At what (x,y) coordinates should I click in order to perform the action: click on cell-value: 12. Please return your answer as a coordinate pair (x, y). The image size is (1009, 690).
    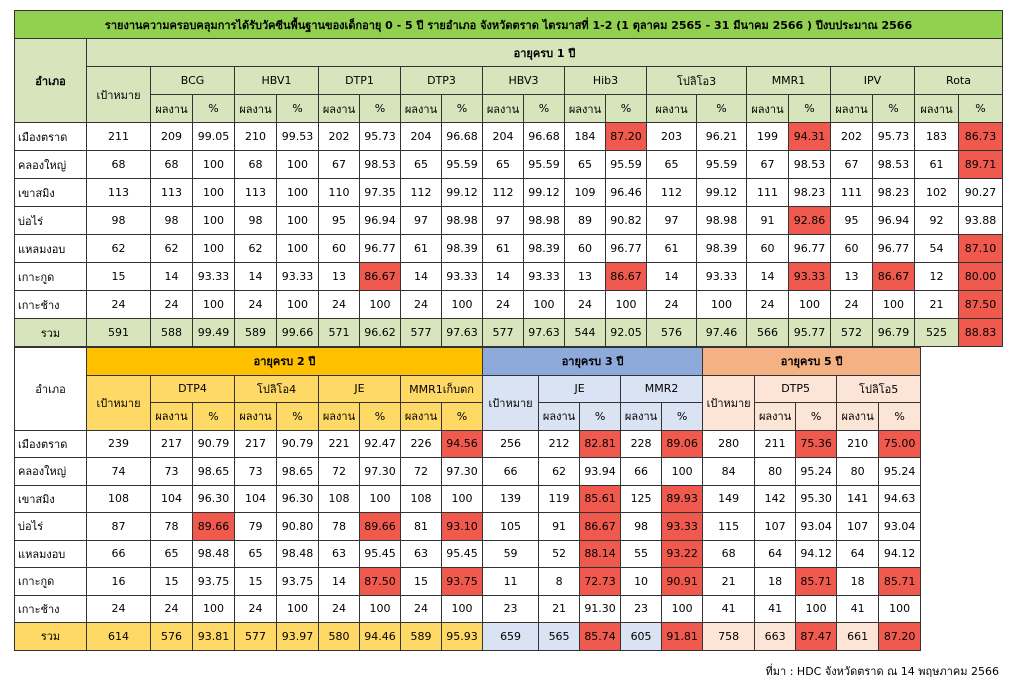
    Looking at the image, I should click on (936, 276).